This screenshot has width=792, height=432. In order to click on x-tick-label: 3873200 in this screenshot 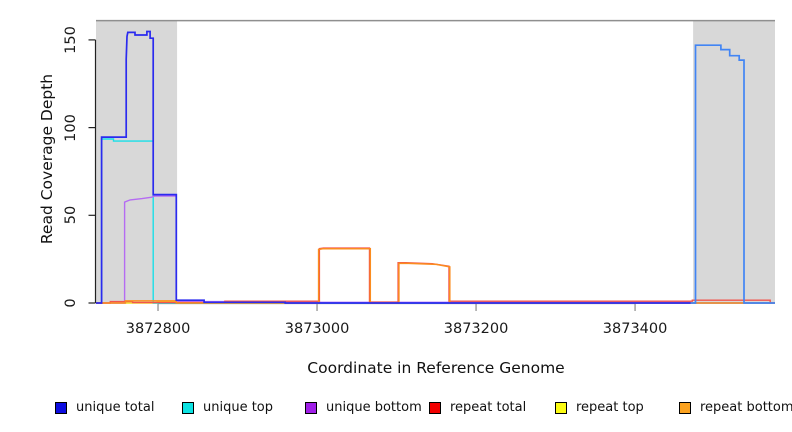, I will do `click(476, 329)`.